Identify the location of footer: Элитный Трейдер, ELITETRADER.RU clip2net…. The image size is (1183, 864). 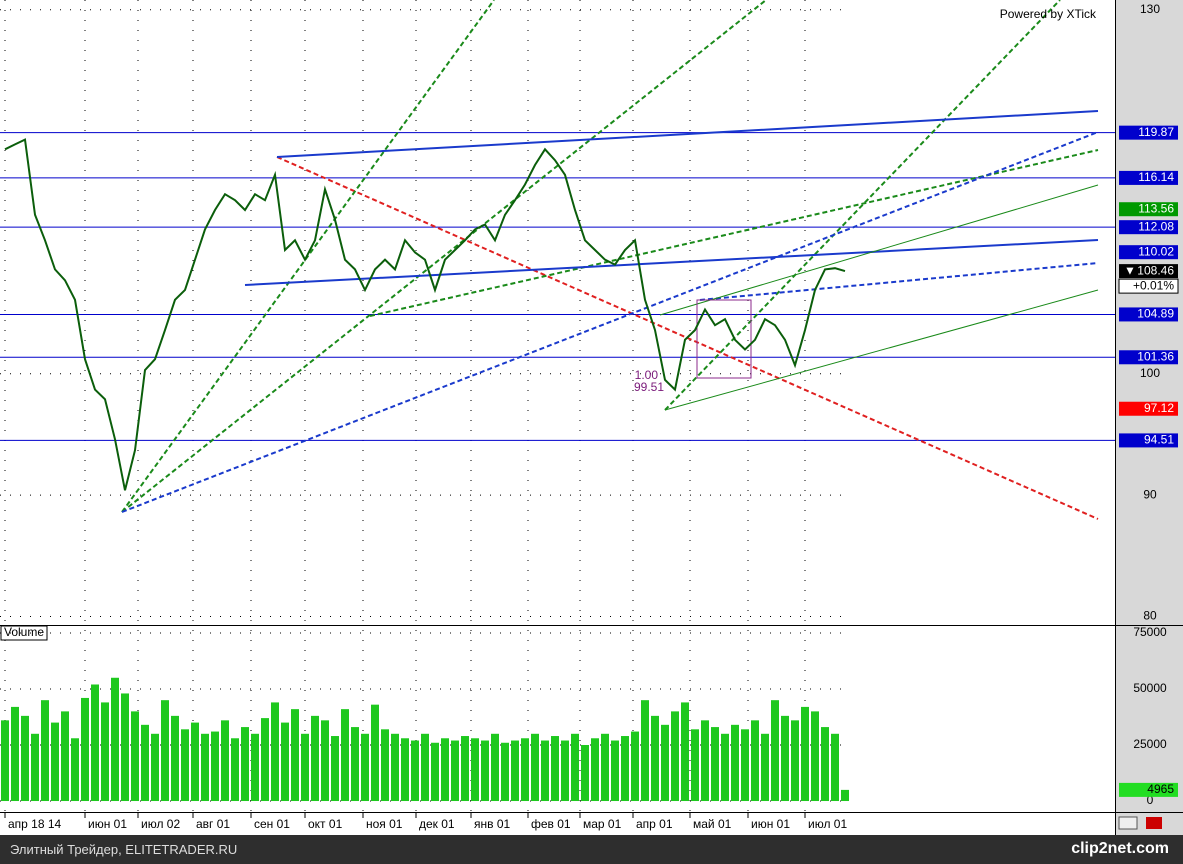
(591, 849).